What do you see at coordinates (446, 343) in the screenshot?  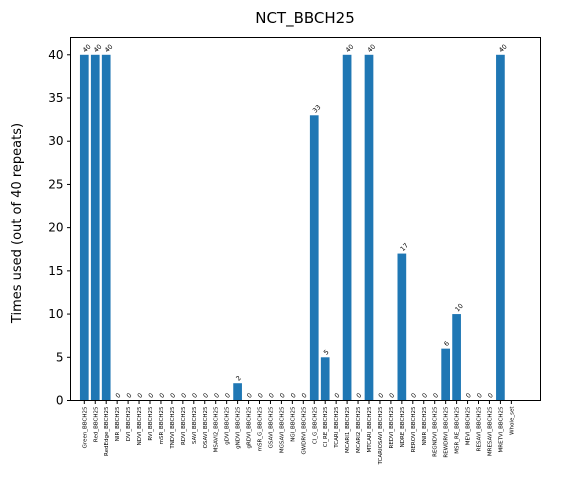 I see `data-label: 6` at bounding box center [446, 343].